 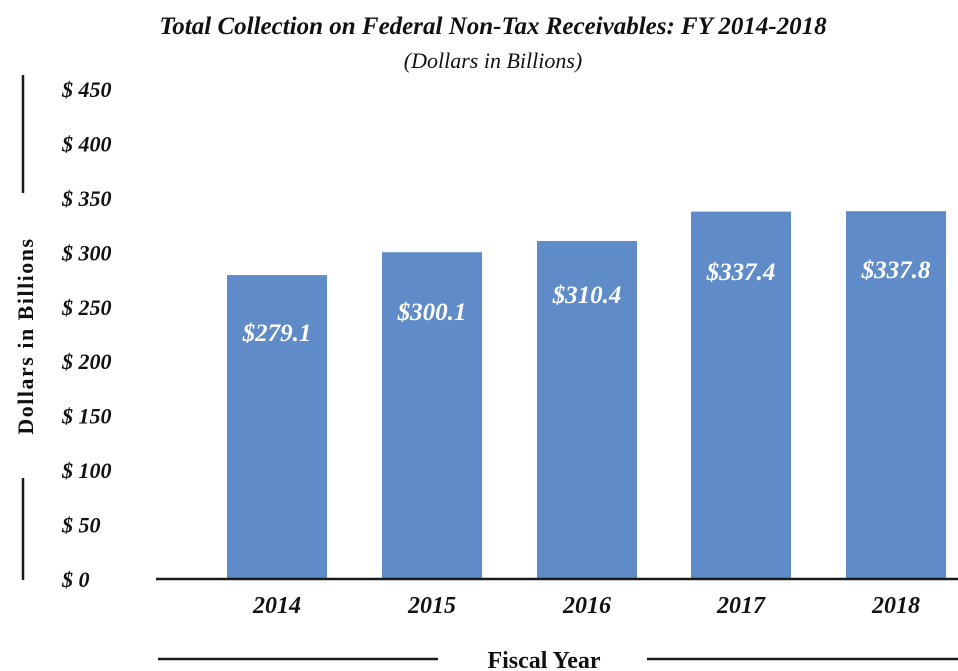 I want to click on y-tick-label: $ 450, so click(x=86, y=89).